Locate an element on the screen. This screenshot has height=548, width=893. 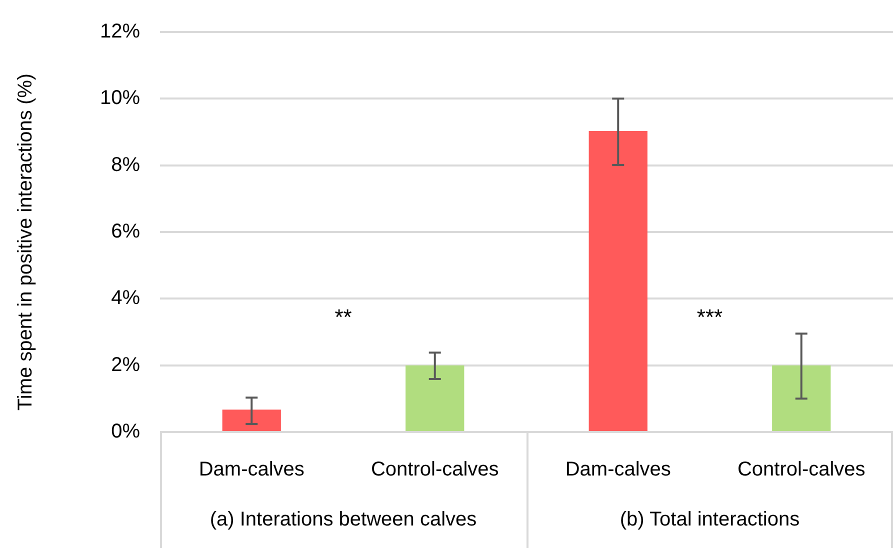
y-tick-label: 4% is located at coordinates (125, 298).